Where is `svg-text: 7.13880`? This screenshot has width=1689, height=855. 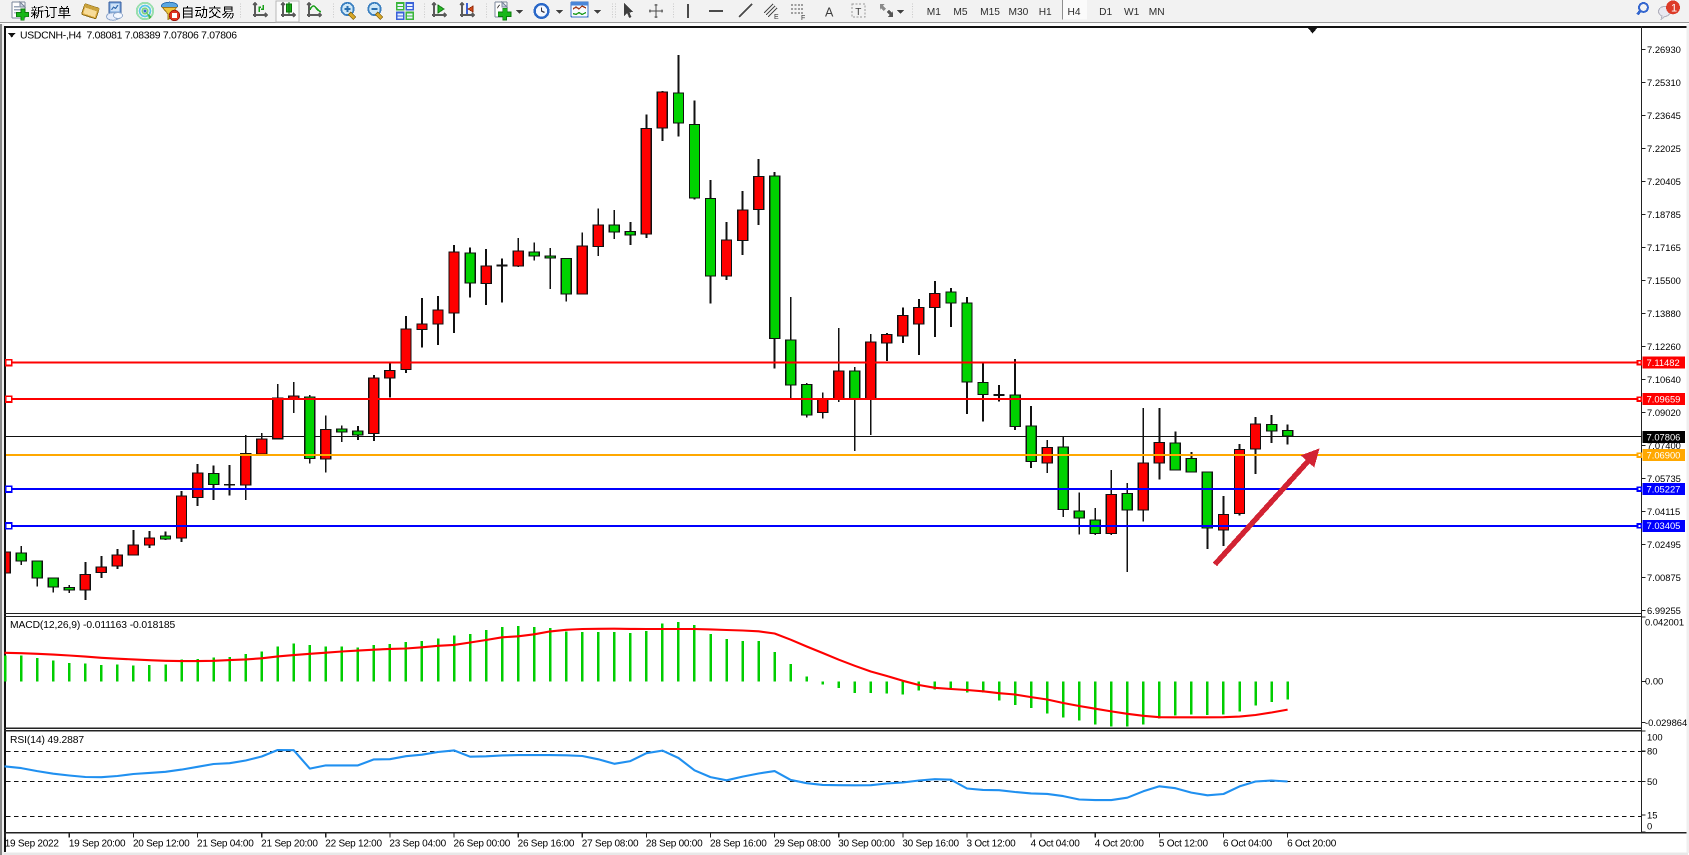 svg-text: 7.13880 is located at coordinates (1664, 313).